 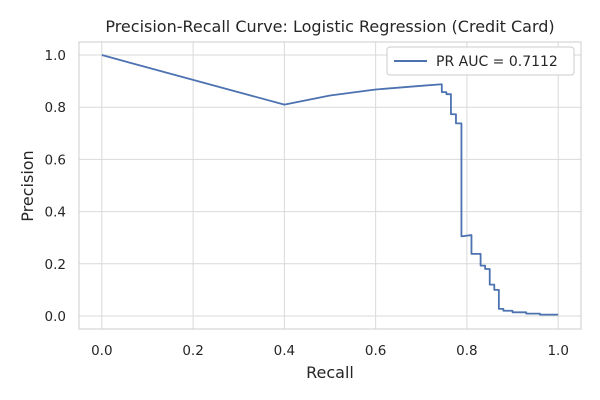 What do you see at coordinates (55, 213) in the screenshot?
I see `y-tick-label: 0.4` at bounding box center [55, 213].